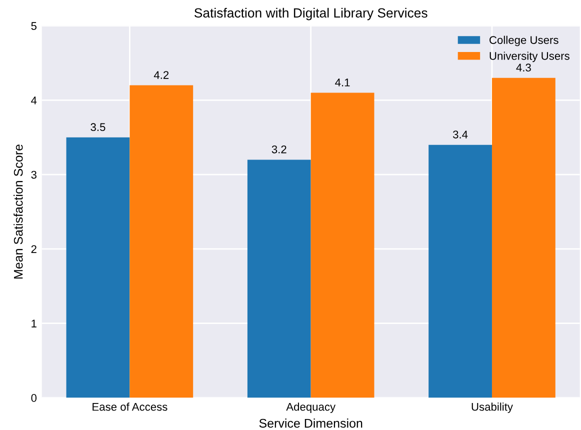 This screenshot has width=581, height=430. I want to click on data-label: 4.3, so click(523, 68).